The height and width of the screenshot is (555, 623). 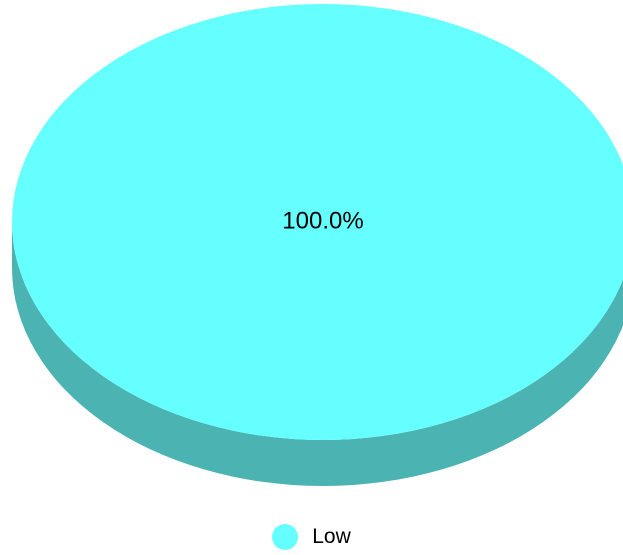 What do you see at coordinates (331, 536) in the screenshot?
I see `legend-label-low: Low` at bounding box center [331, 536].